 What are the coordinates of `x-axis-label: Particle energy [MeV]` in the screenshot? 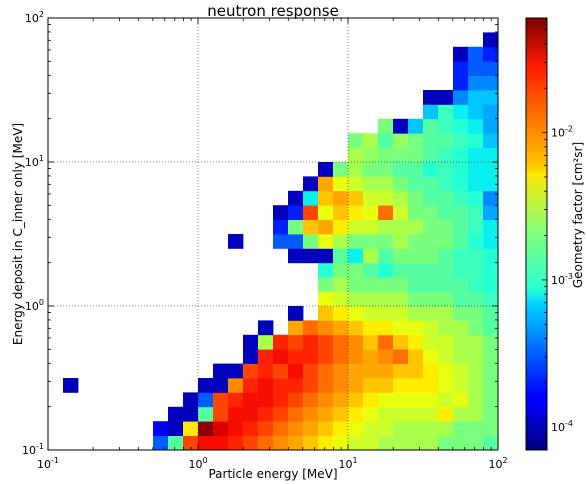 It's located at (272, 474).